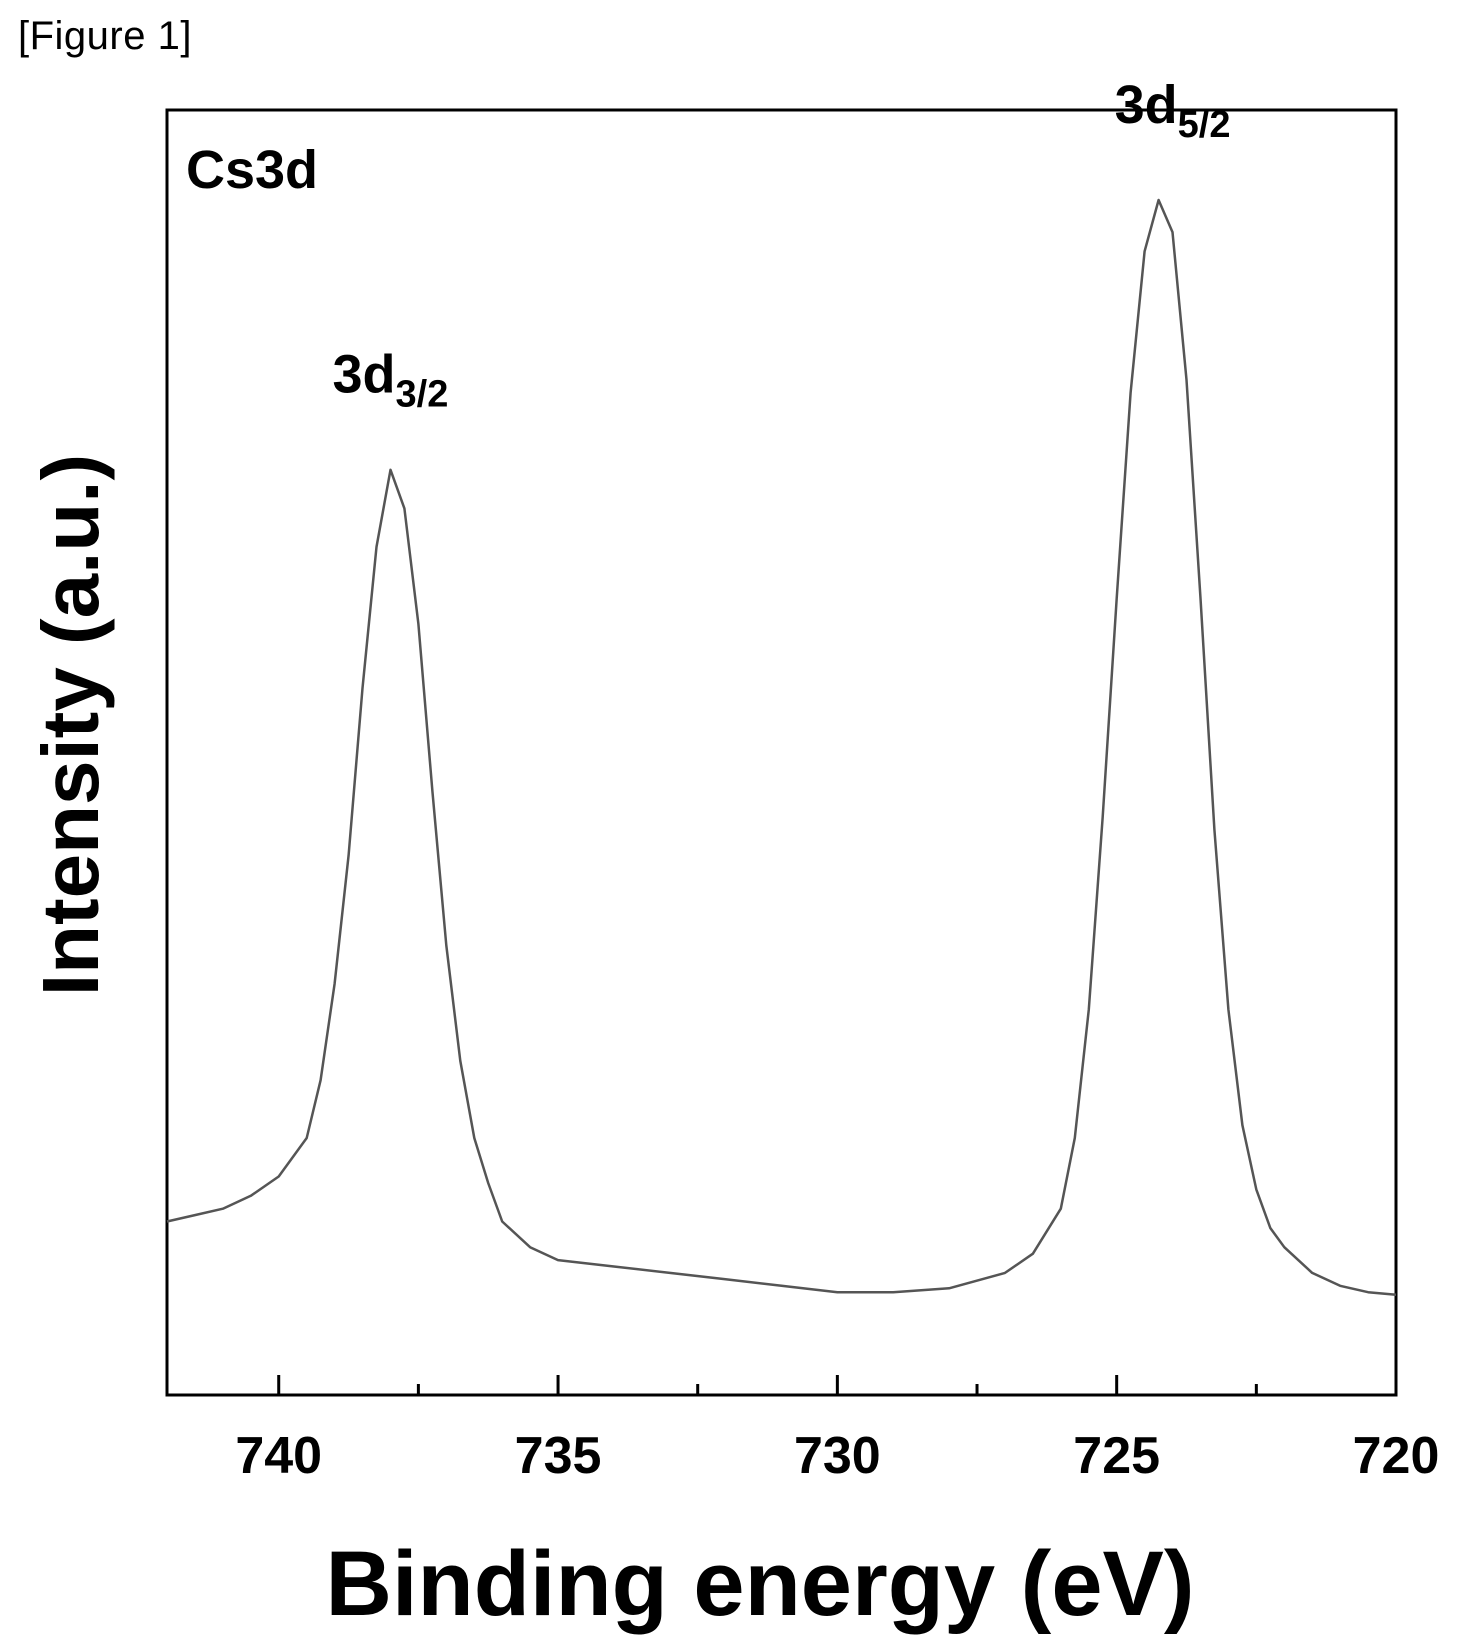 This screenshot has width=1464, height=1652. Describe the element at coordinates (422, 395) in the screenshot. I see `peak-annotation-subscript: 3/2` at that location.